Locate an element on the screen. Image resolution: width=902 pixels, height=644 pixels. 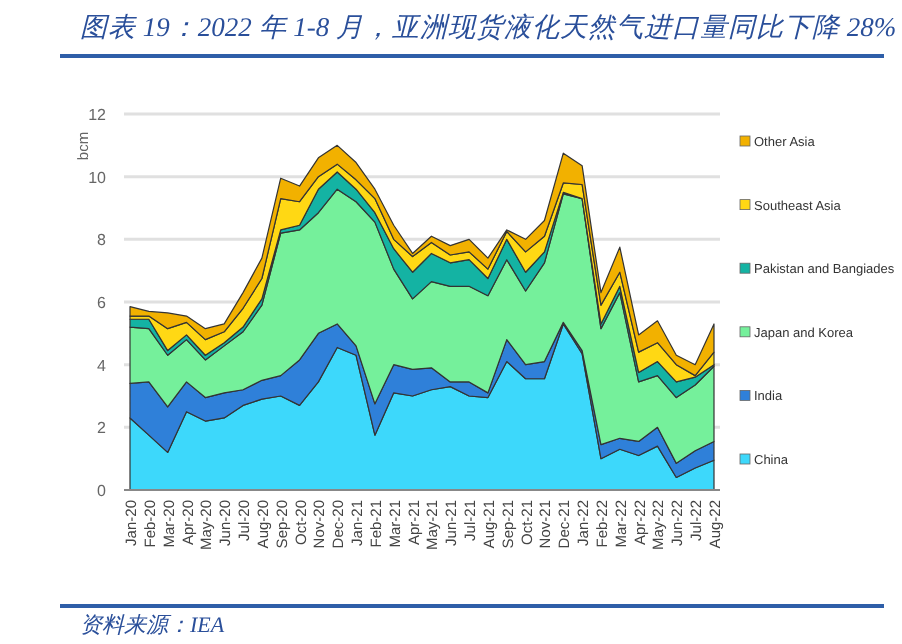
y-tick-label: 12 is located at coordinates (98, 115).